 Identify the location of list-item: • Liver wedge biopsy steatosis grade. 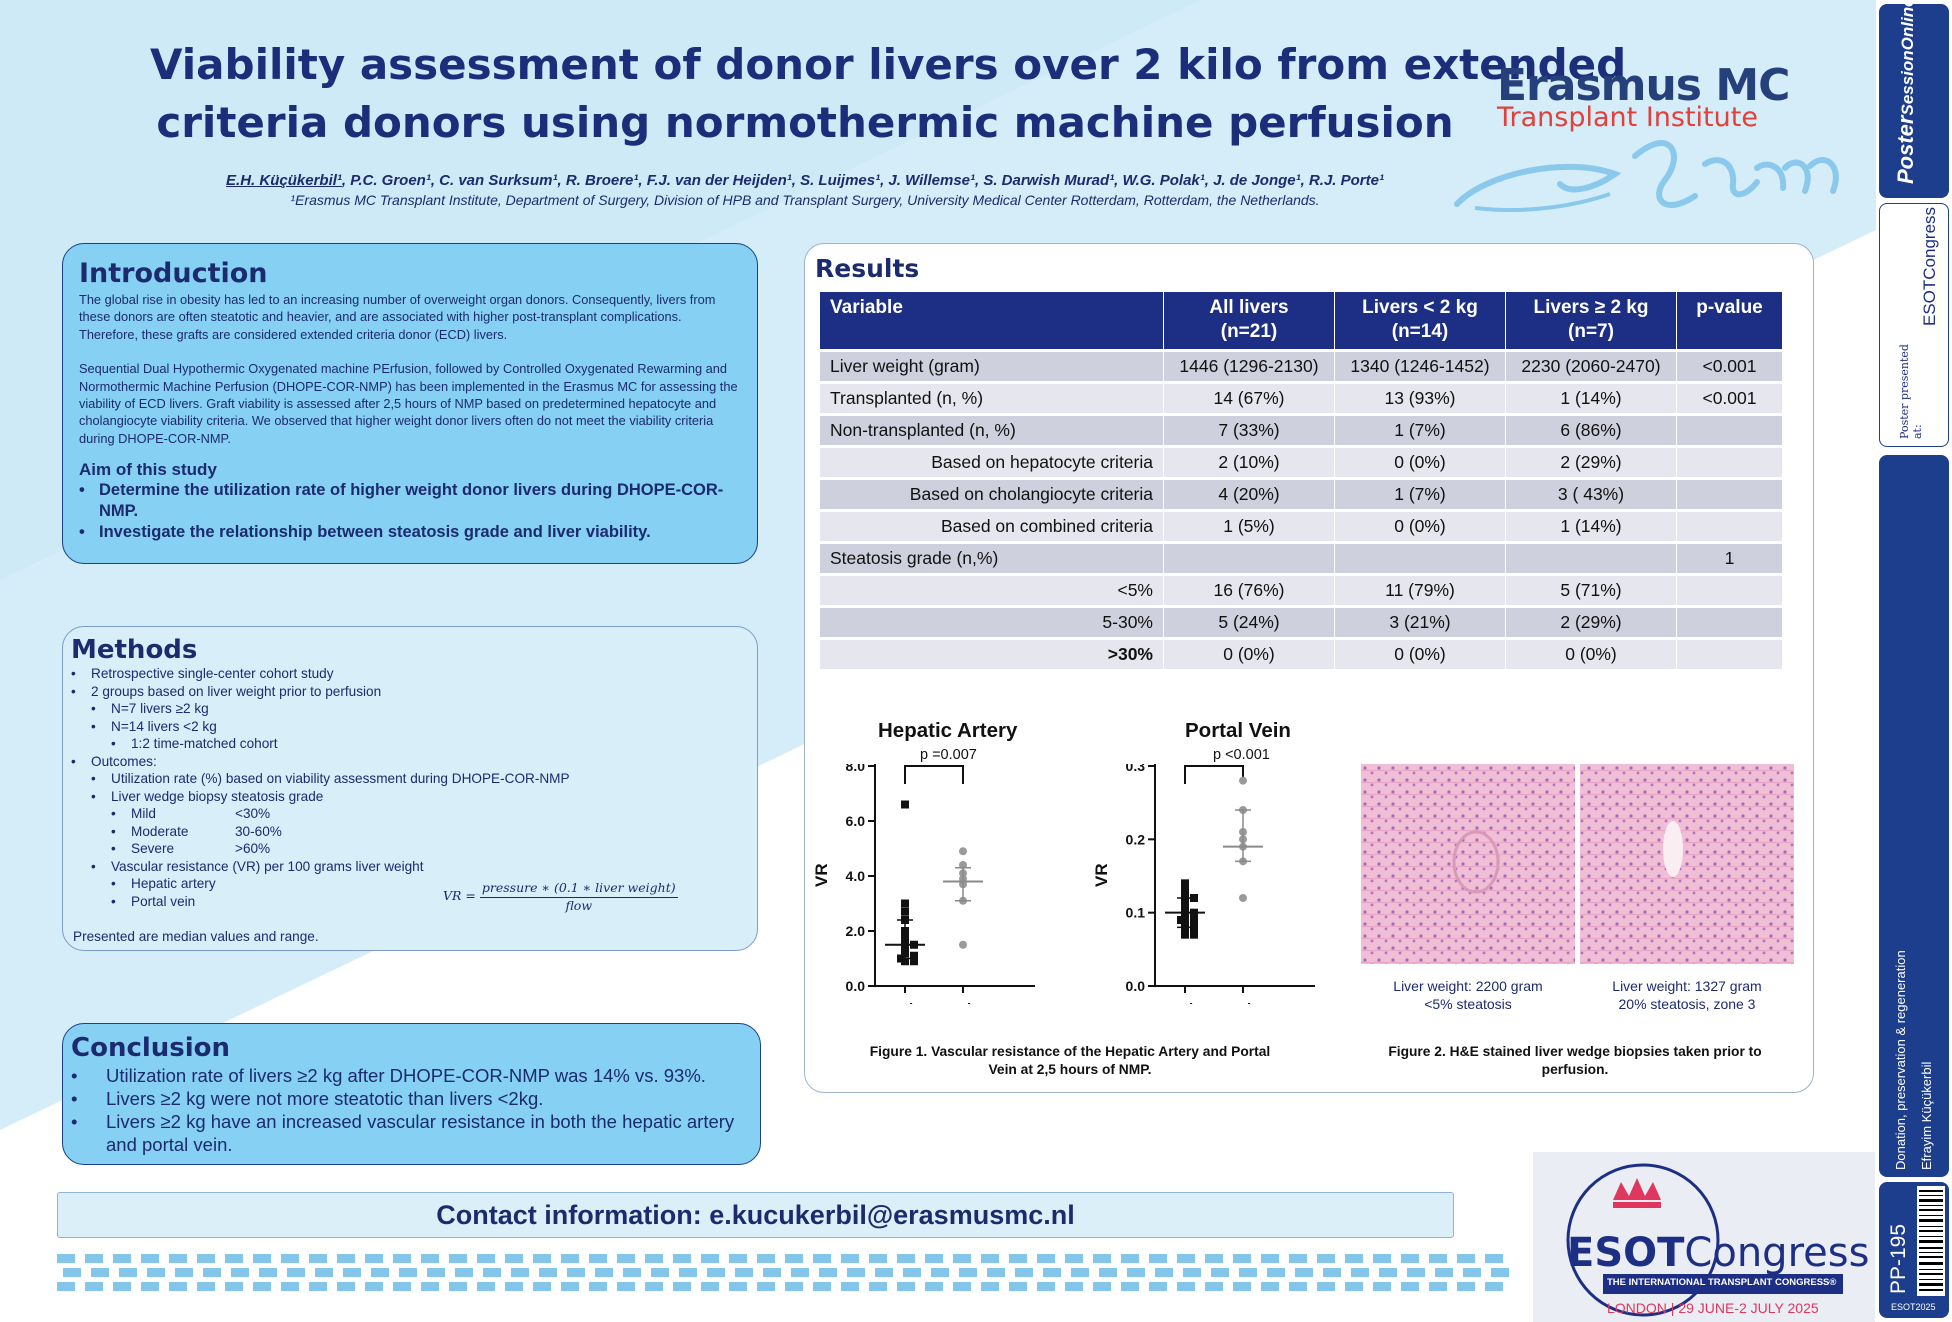
(207, 796).